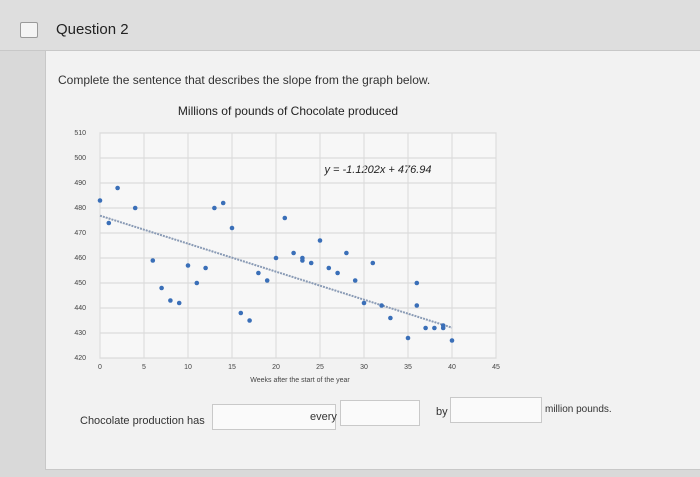 The image size is (700, 477). What do you see at coordinates (300, 380) in the screenshot?
I see `x-axis-label: Weeks after the start of the year` at bounding box center [300, 380].